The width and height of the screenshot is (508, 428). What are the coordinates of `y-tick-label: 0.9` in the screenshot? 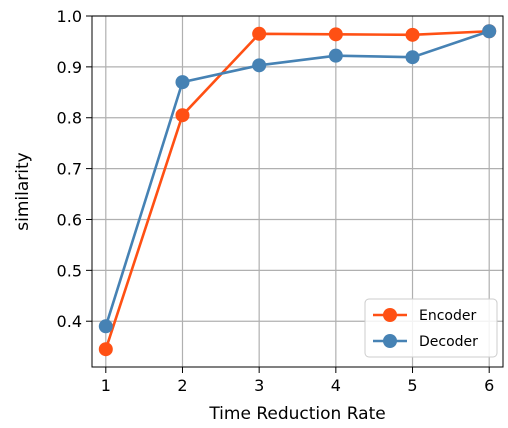 It's located at (69, 67).